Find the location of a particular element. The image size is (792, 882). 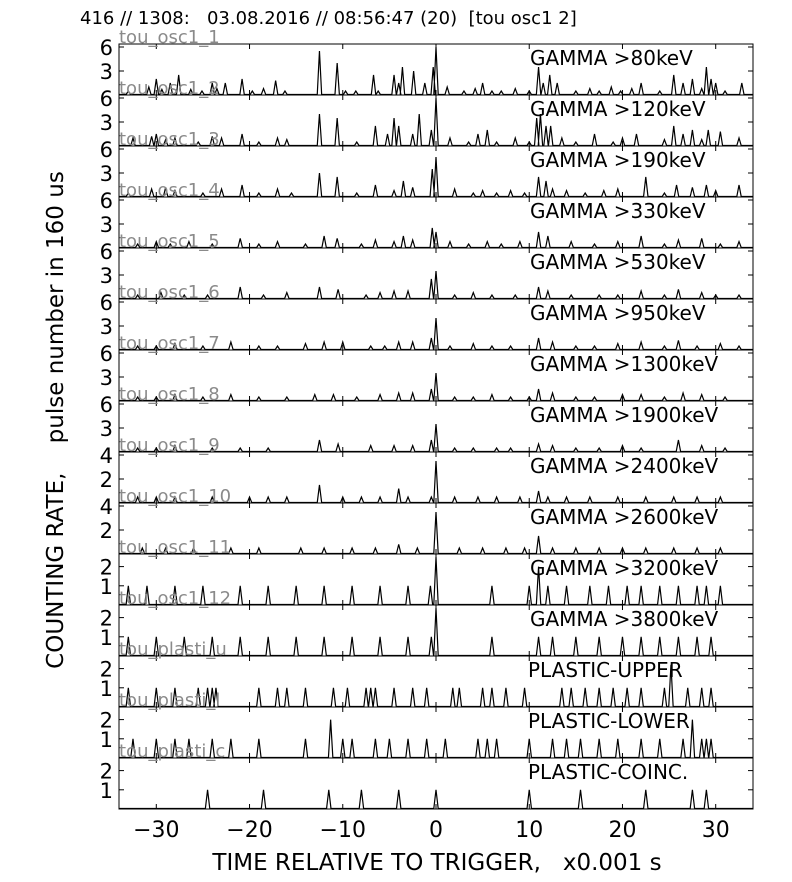

x-tick-label: −20 is located at coordinates (249, 830).